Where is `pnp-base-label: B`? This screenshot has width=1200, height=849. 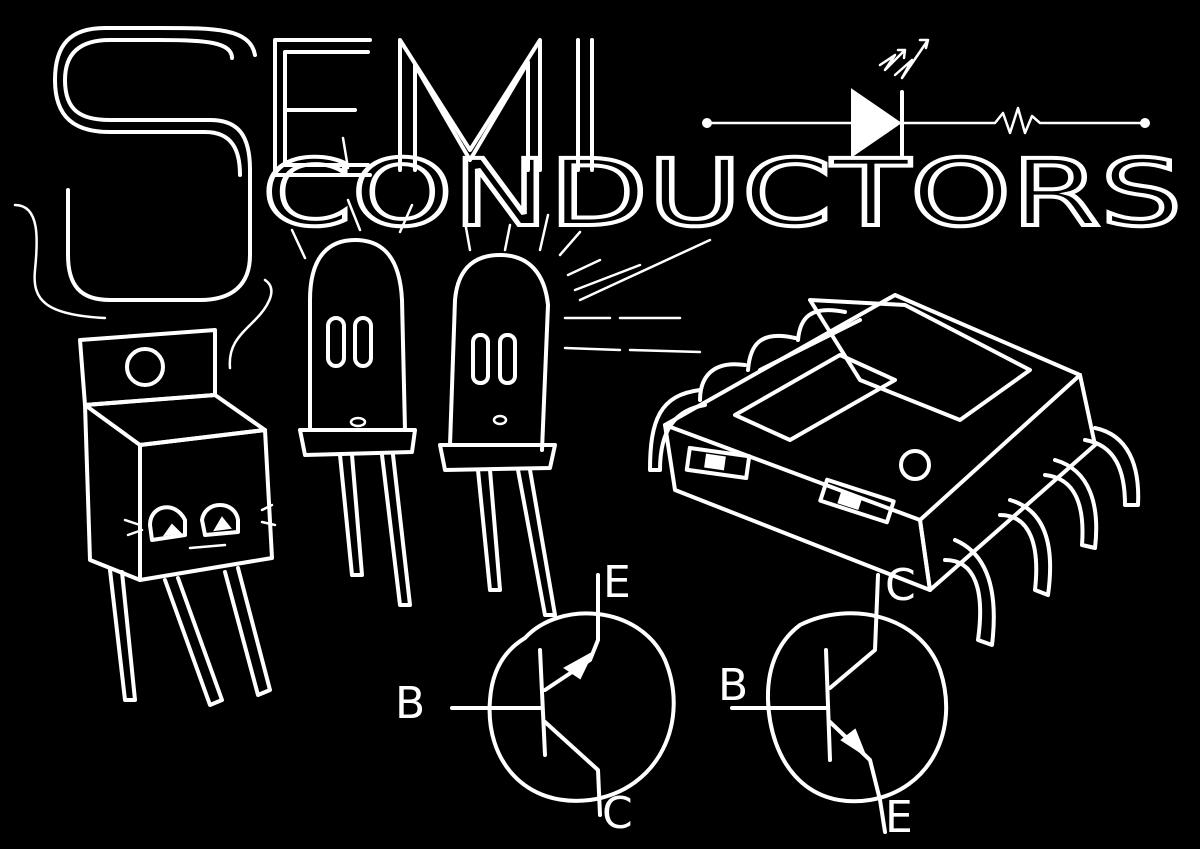
pnp-base-label: B is located at coordinates (410, 703).